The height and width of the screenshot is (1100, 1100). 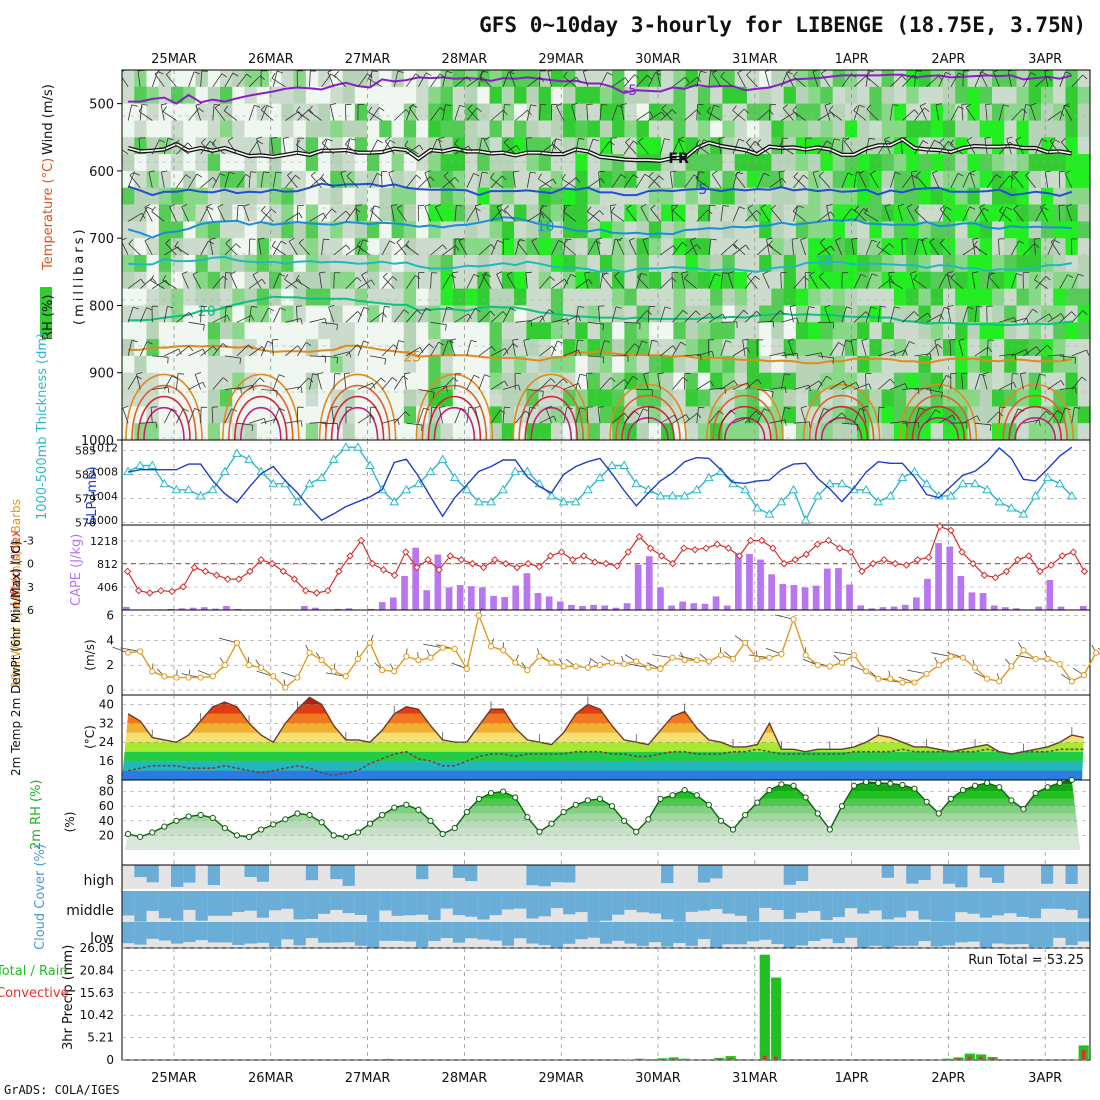 I want to click on bottom-date-label: 28MAR, so click(x=465, y=1078).